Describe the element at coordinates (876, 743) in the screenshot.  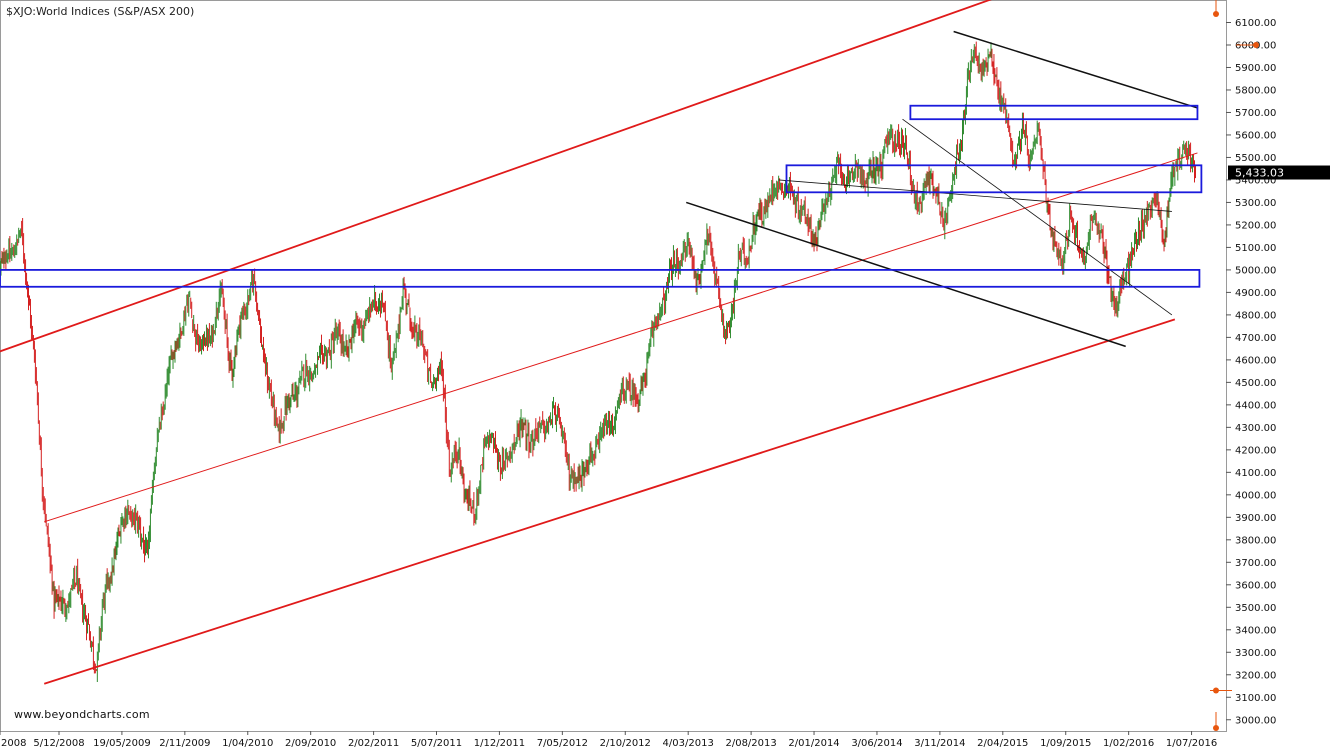
I see `x-tick-label: 3/06/2014` at that location.